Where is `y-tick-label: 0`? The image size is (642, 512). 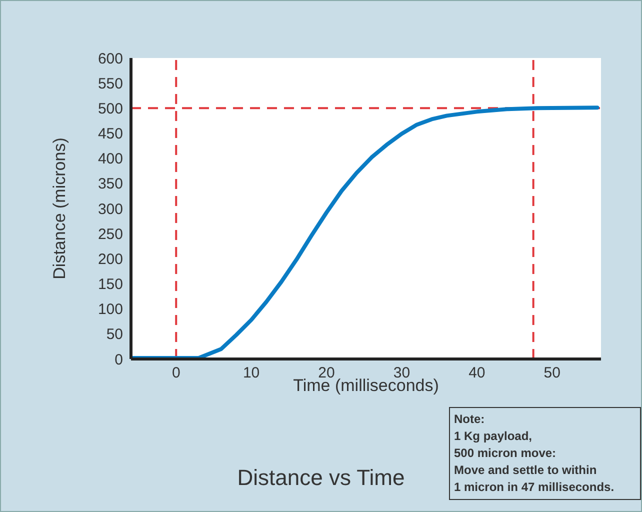 y-tick-label: 0 is located at coordinates (118, 359).